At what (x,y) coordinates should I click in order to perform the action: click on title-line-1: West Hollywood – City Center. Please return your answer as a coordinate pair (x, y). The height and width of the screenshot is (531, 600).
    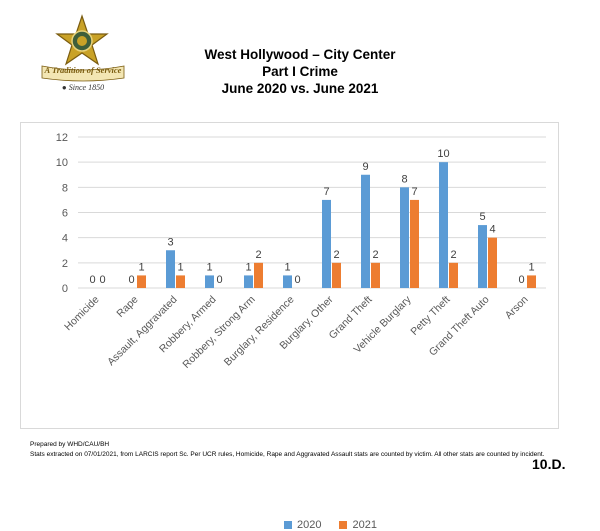
    Looking at the image, I should click on (300, 54).